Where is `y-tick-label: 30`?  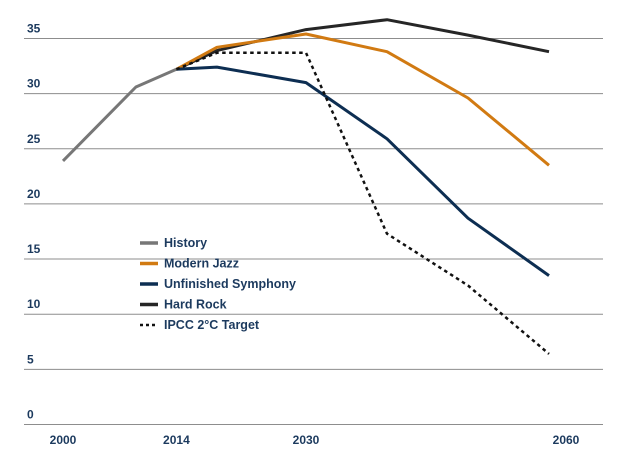 y-tick-label: 30 is located at coordinates (34, 84).